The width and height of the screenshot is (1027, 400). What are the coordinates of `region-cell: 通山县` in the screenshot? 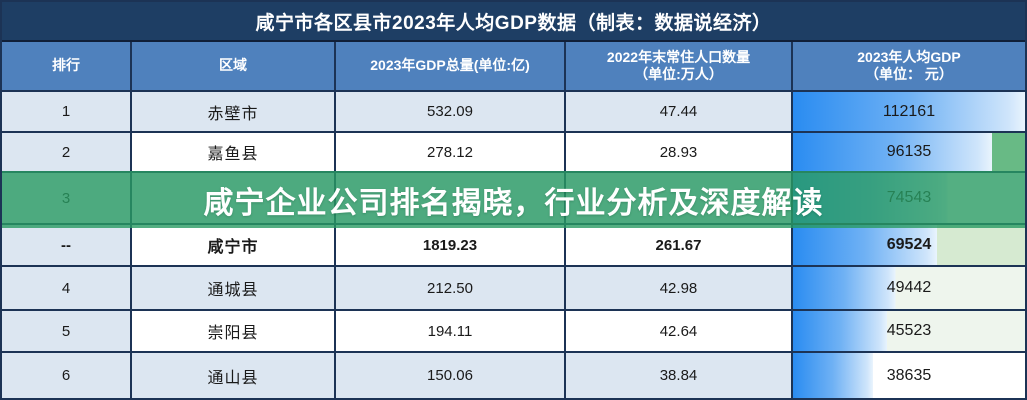 It's located at (234, 375).